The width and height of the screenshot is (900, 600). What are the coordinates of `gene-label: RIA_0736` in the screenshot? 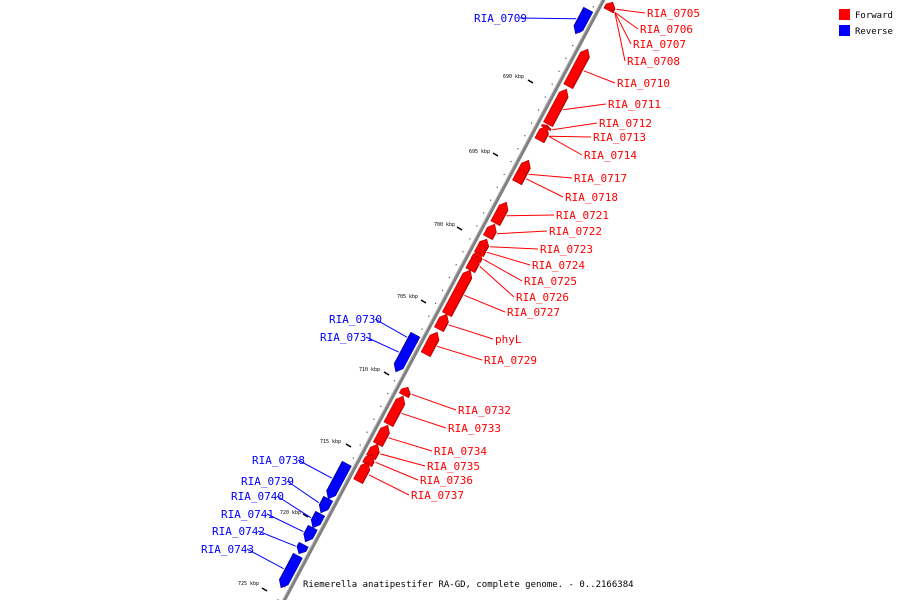 It's located at (446, 480).